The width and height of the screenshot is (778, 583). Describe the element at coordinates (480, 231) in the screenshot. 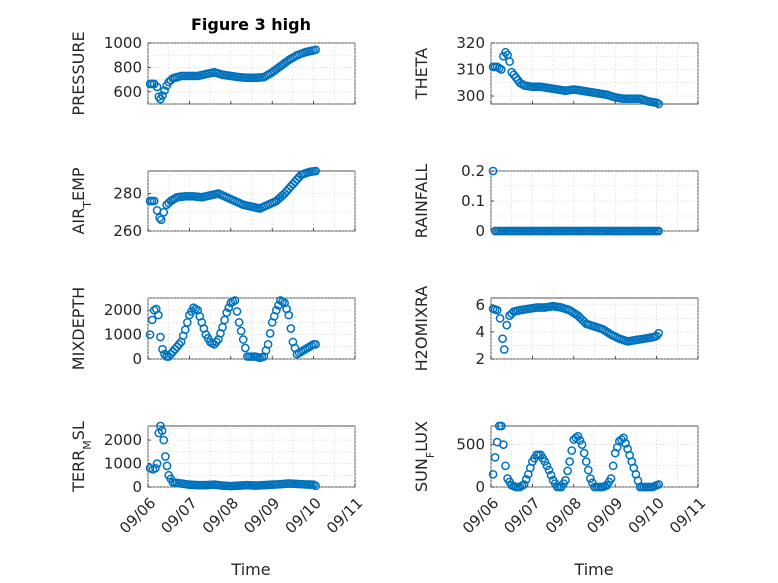

I see `y-tick-label: 0` at that location.